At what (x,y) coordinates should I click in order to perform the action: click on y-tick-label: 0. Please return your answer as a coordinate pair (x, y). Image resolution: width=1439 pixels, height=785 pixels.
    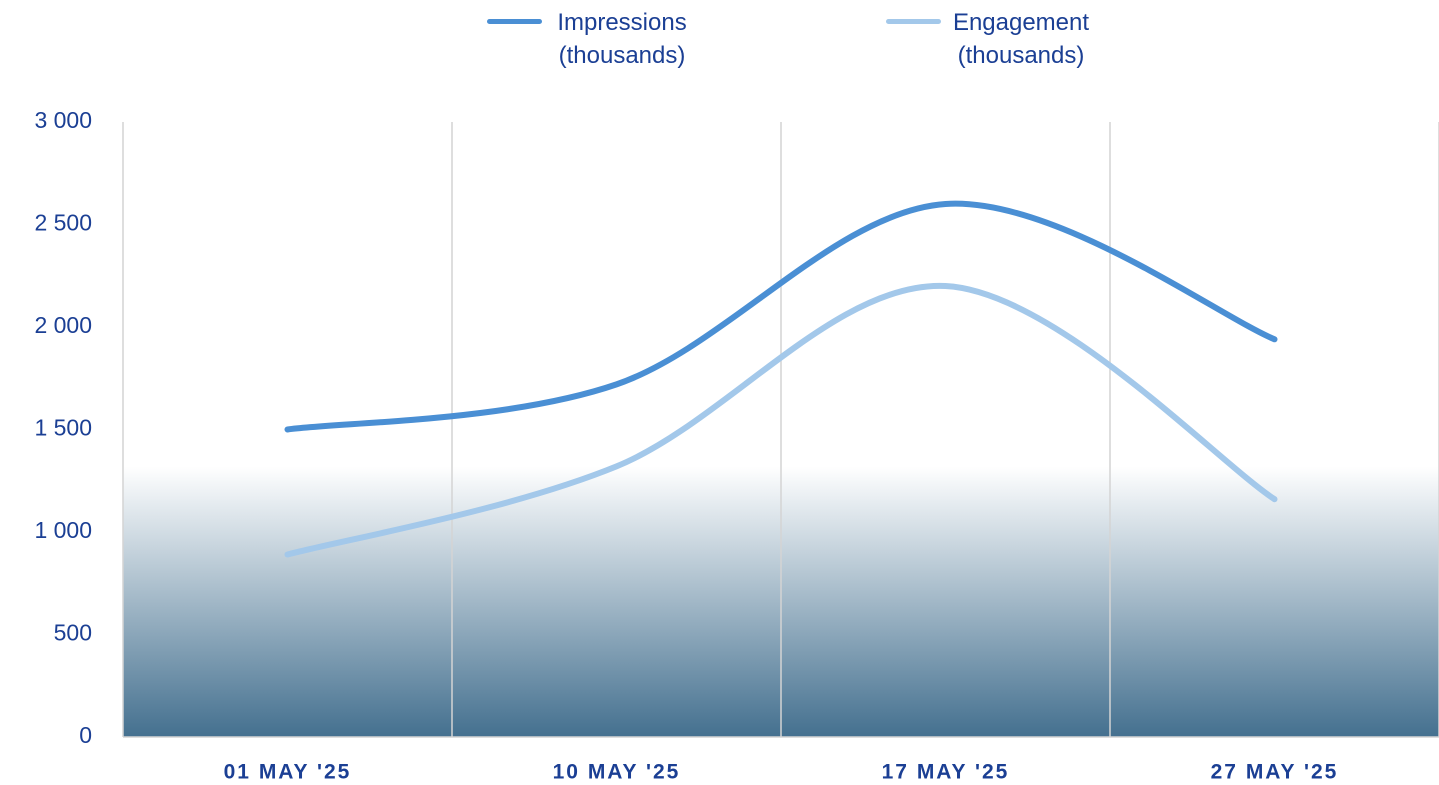
    Looking at the image, I should click on (85, 735).